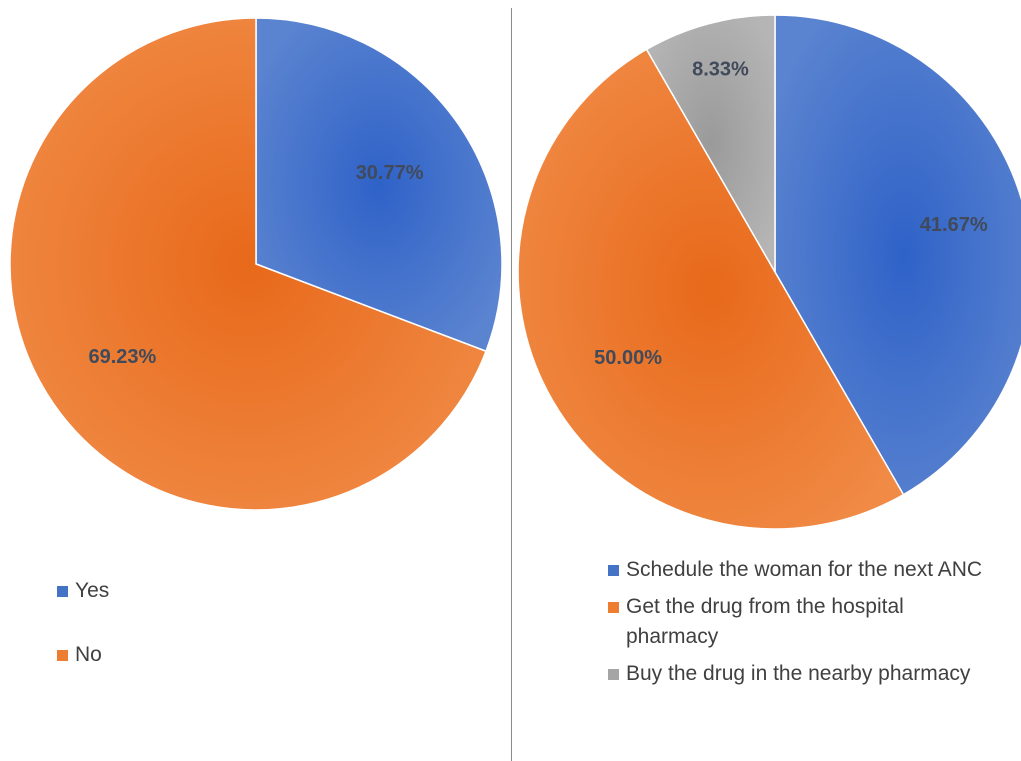 The width and height of the screenshot is (1021, 761). Describe the element at coordinates (122, 357) in the screenshot. I see `data-label-no: 69.23%` at that location.